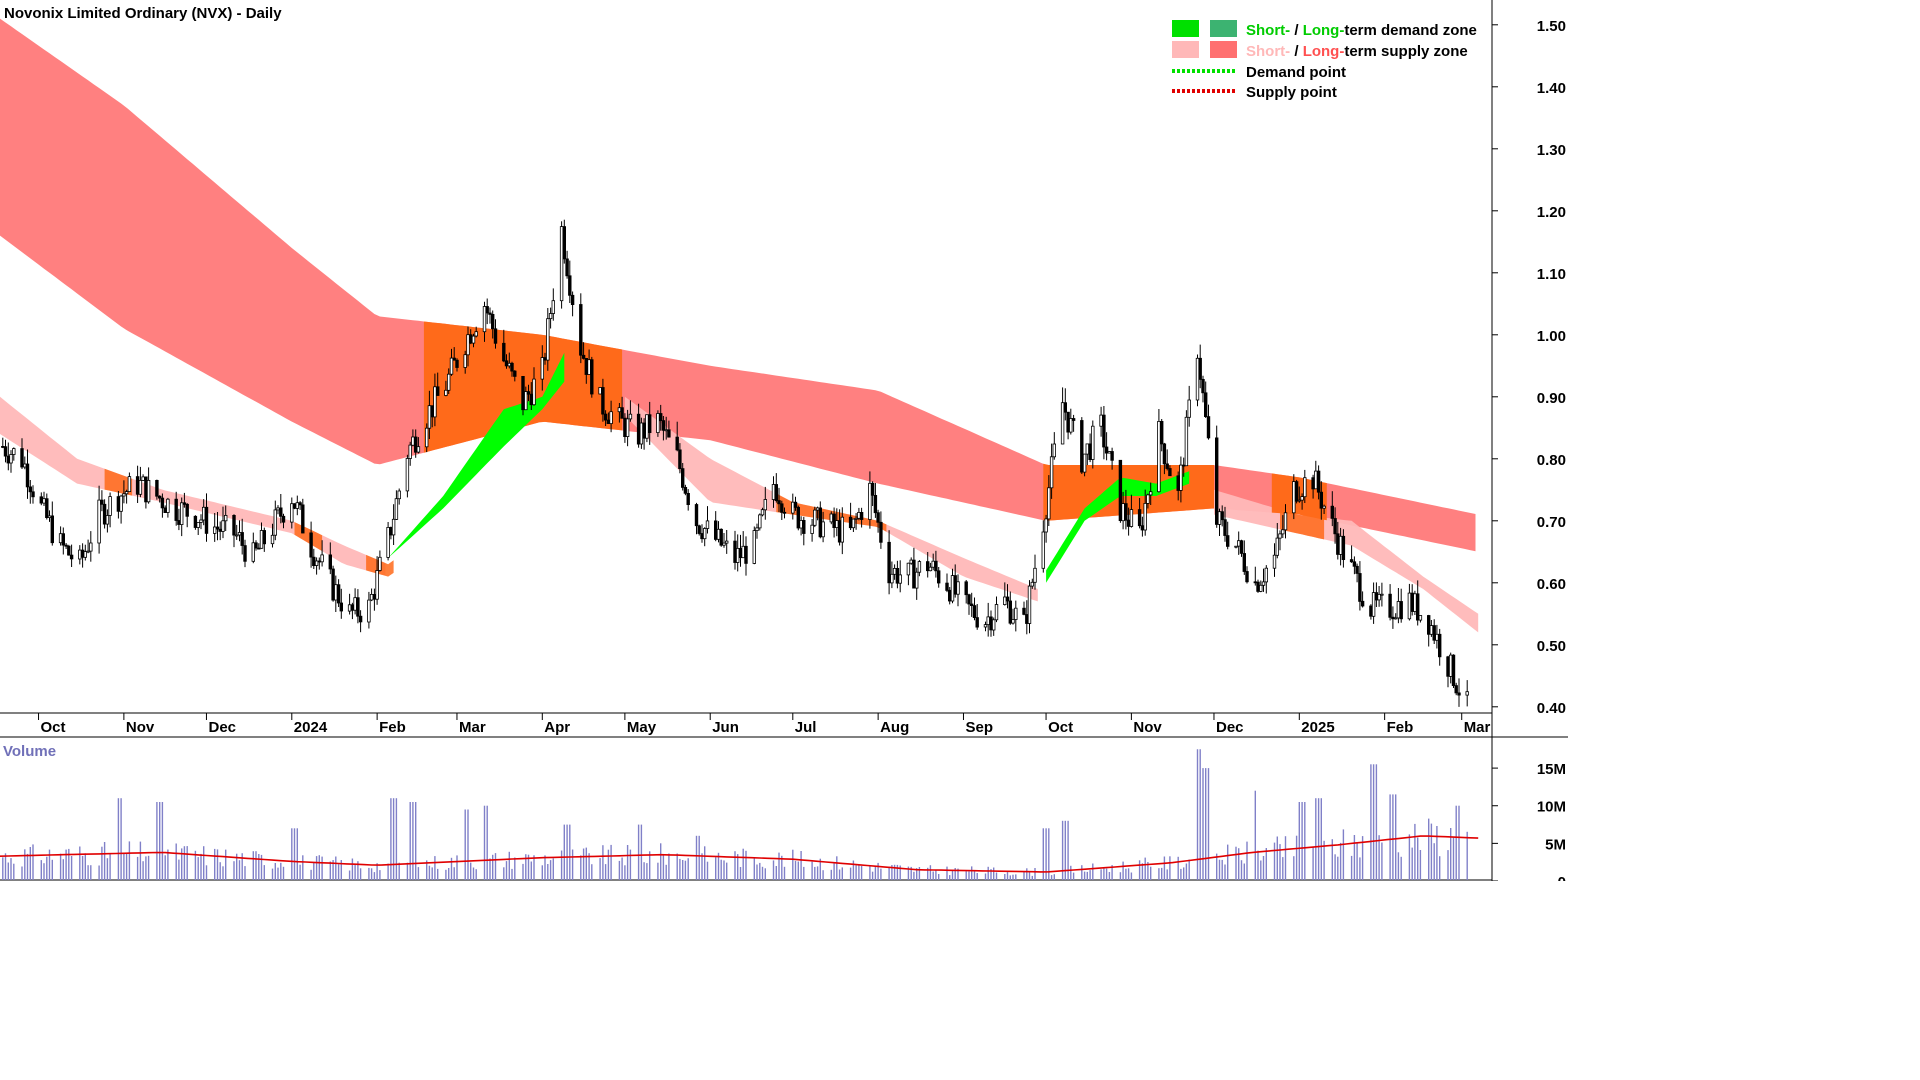  What do you see at coordinates (1562, 877) in the screenshot?
I see `volume-y-tick-label: 0` at bounding box center [1562, 877].